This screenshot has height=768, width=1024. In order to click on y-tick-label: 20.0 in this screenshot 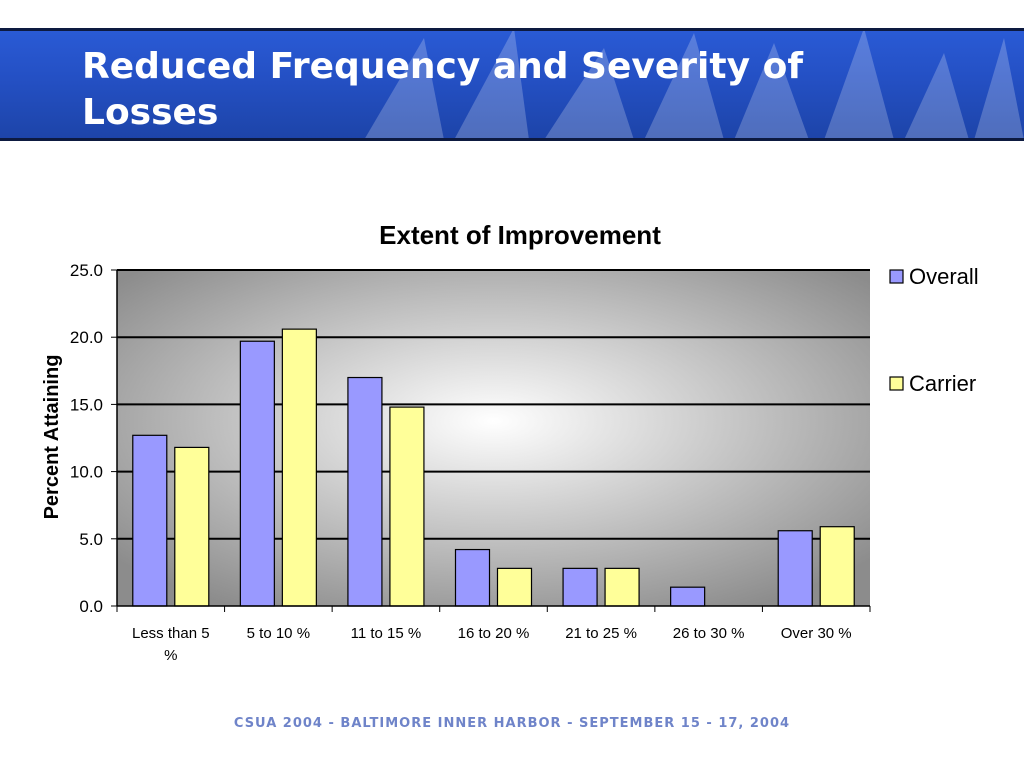, I will do `click(86, 337)`.